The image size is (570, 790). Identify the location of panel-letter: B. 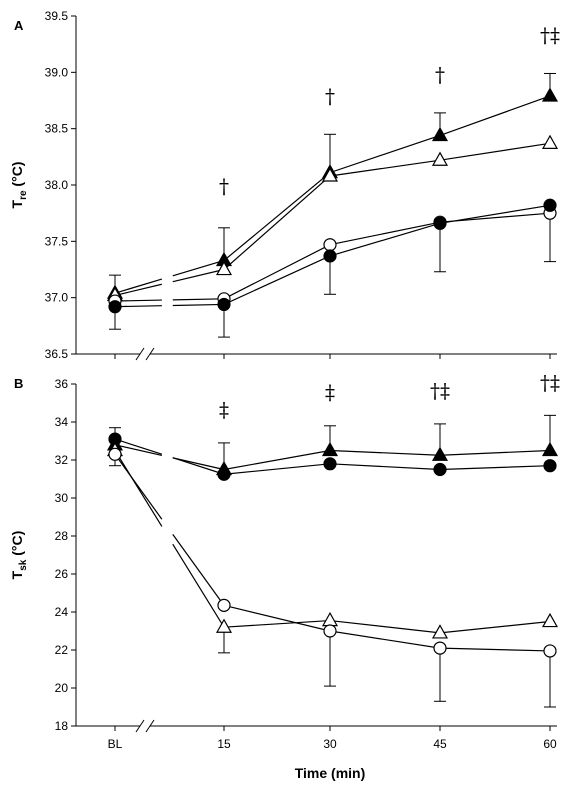
(18, 383).